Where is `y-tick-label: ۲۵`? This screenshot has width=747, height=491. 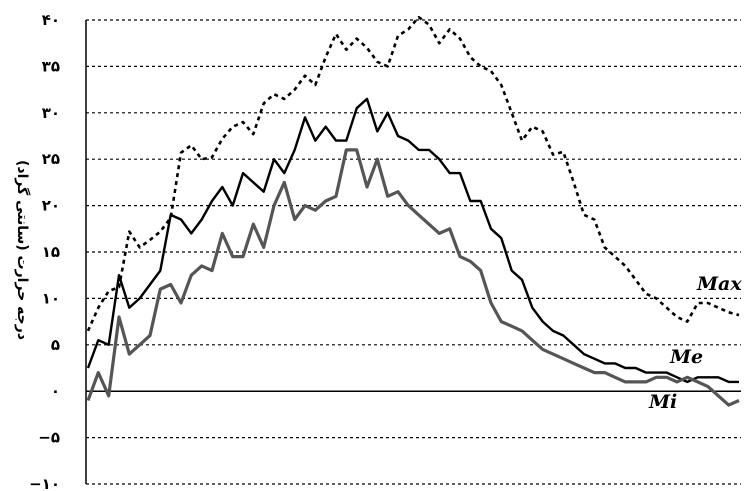
y-tick-label: ۲۵ is located at coordinates (51, 159).